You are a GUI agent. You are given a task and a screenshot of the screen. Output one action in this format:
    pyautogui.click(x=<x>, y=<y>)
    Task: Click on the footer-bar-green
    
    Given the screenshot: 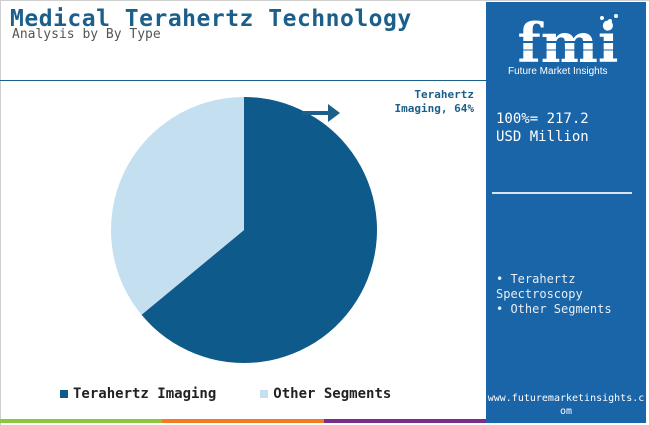 What is the action you would take?
    pyautogui.click(x=81, y=421)
    